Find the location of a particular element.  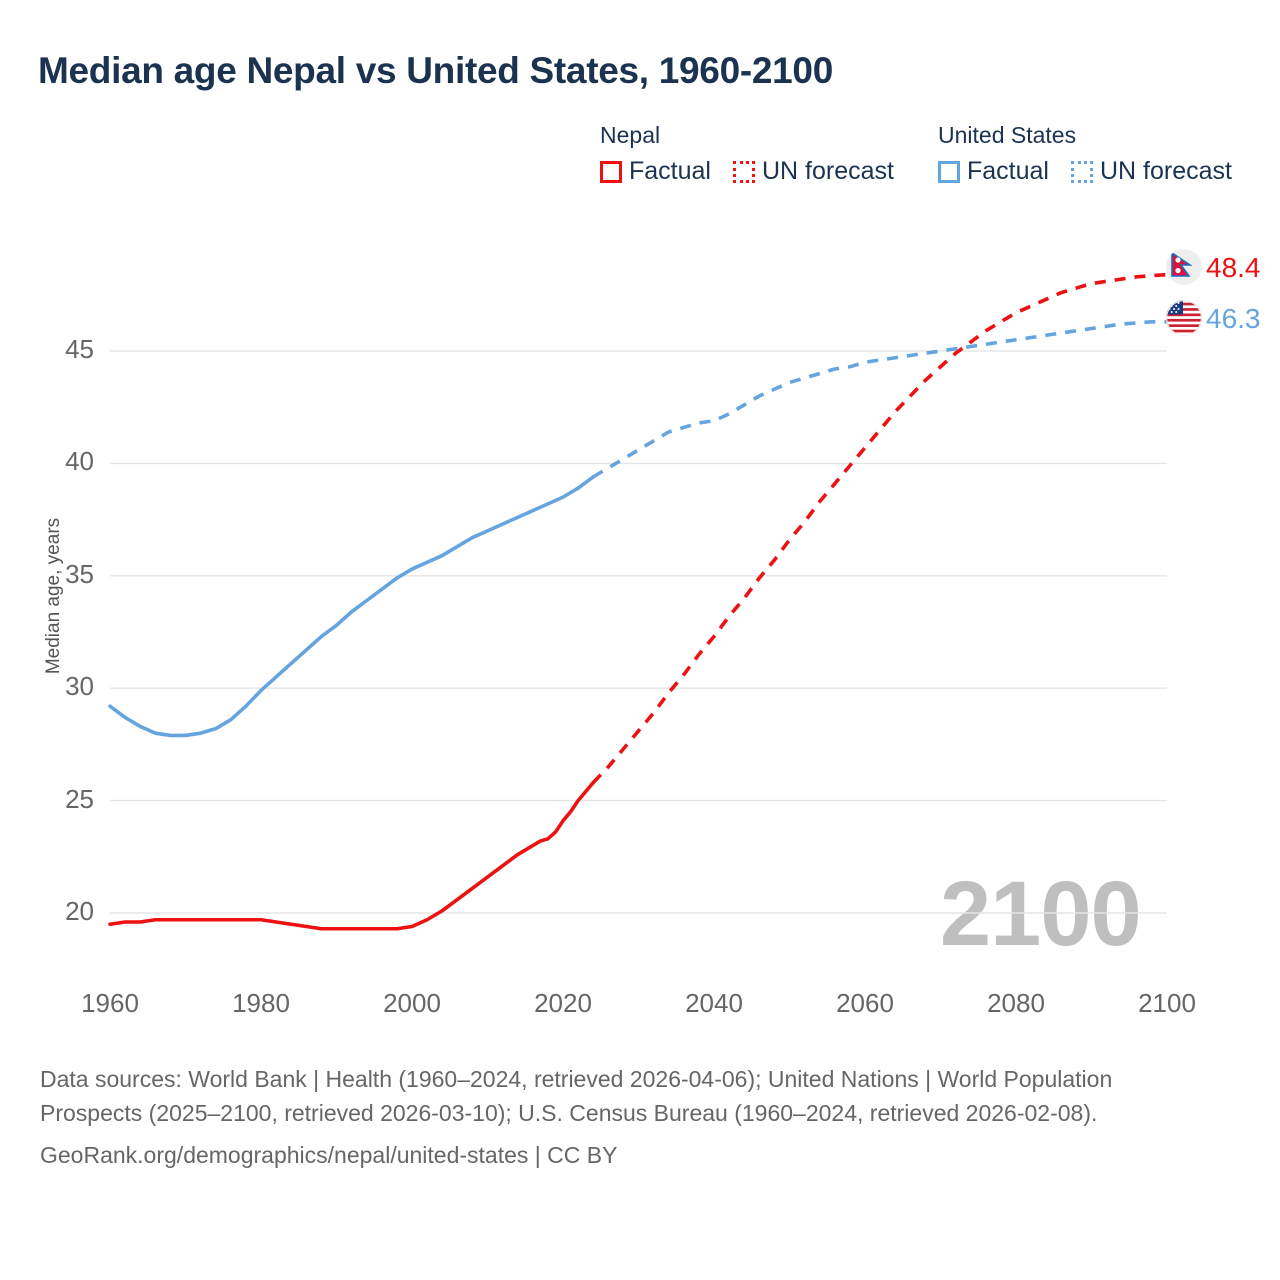

legend-swatch-dotted-blue-icon is located at coordinates (1081, 171).